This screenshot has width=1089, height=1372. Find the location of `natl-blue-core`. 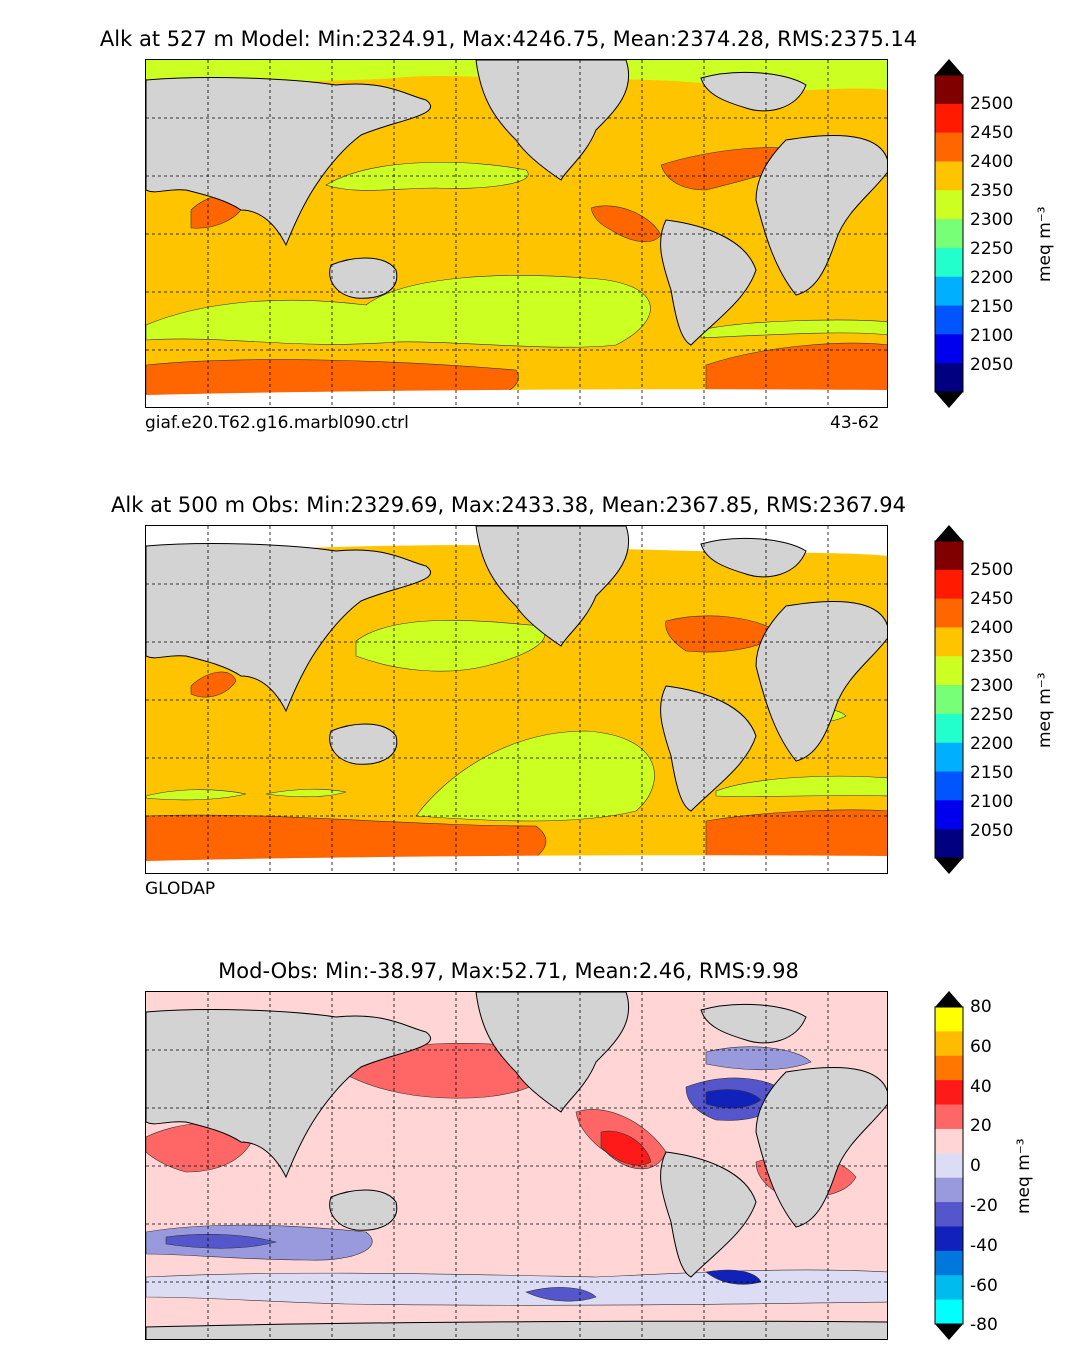

natl-blue-core is located at coordinates (733, 1099).